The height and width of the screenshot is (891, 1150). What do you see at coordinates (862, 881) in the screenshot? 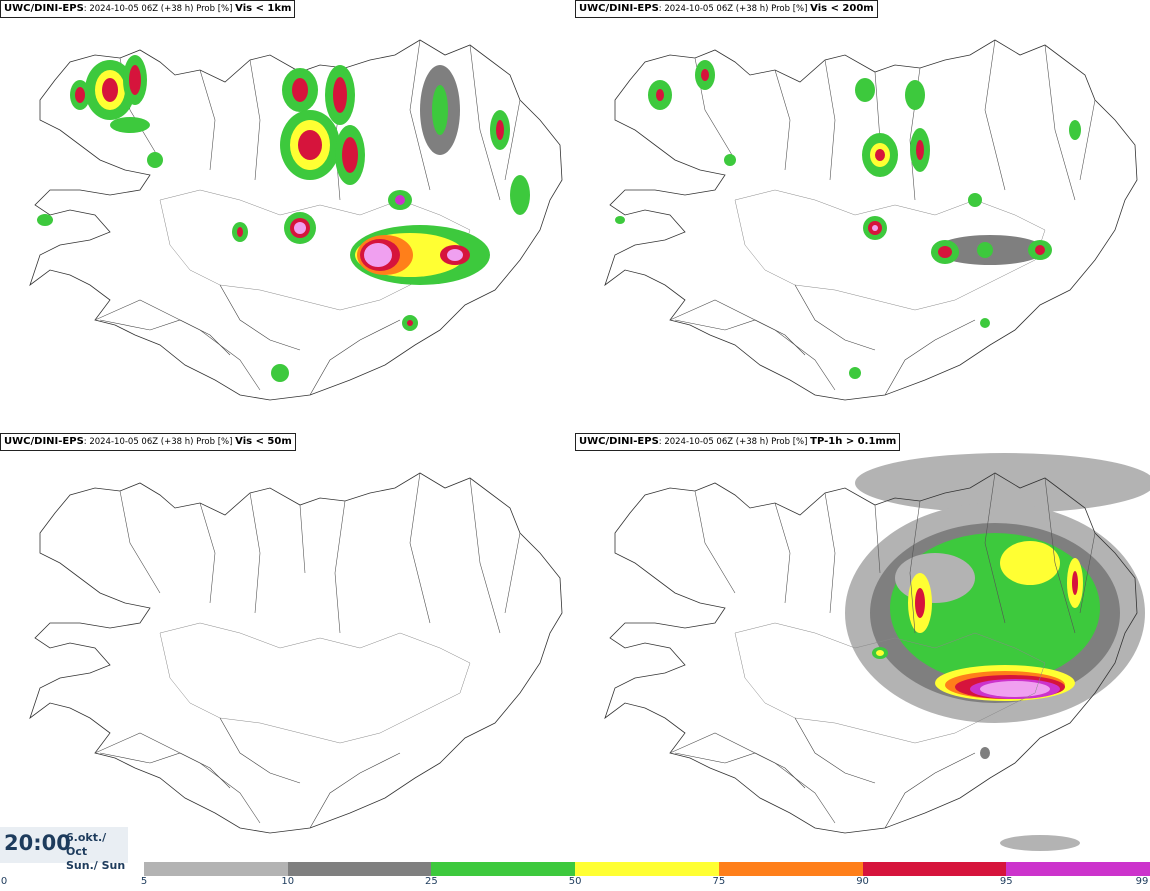
I see `colorbar-tick-label: 90` at bounding box center [862, 881].